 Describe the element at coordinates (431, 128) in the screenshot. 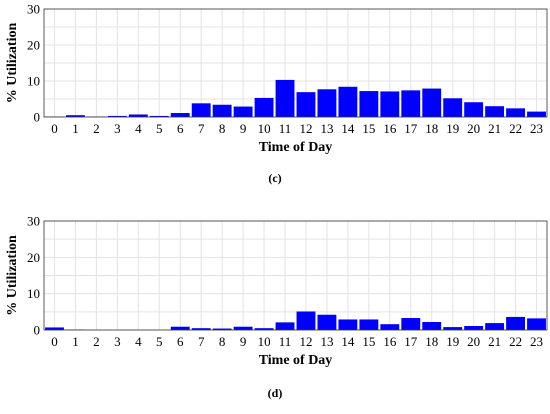

I see `x-tick-label: 18` at that location.